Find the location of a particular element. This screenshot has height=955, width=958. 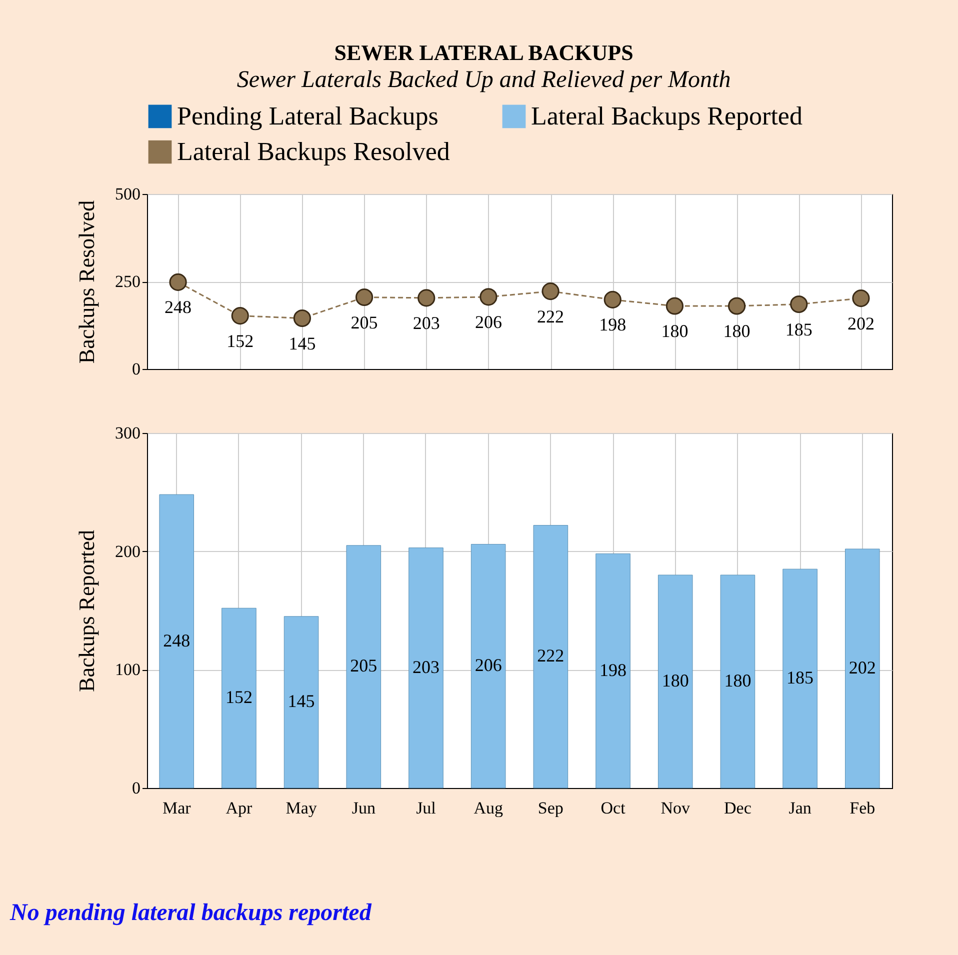

legend-label: Pending Lateral Backups is located at coordinates (307, 115).